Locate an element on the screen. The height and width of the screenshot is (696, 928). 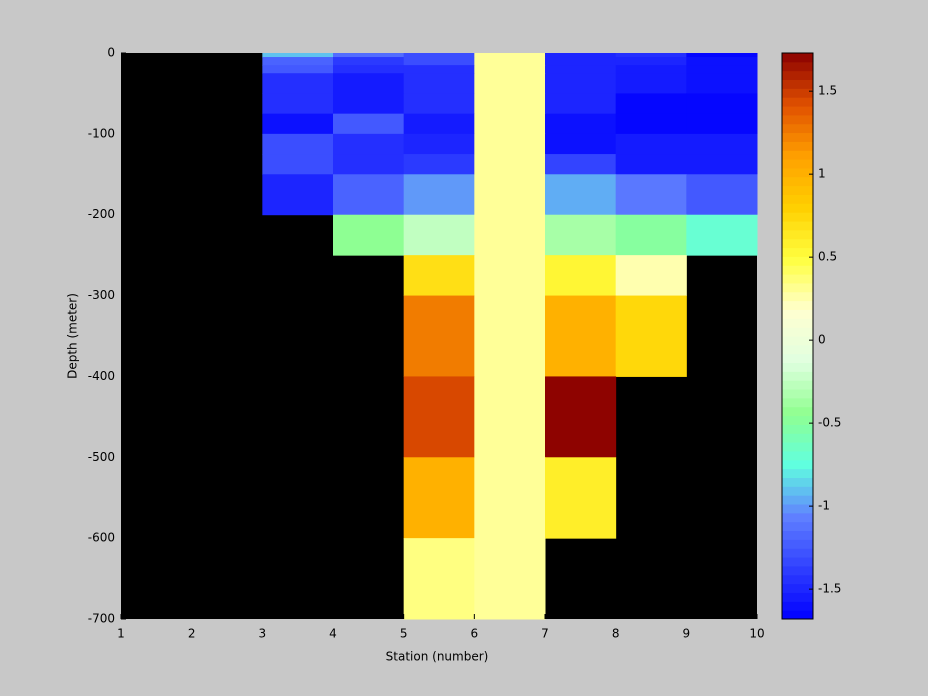
x-tick-label: 7 is located at coordinates (545, 634).